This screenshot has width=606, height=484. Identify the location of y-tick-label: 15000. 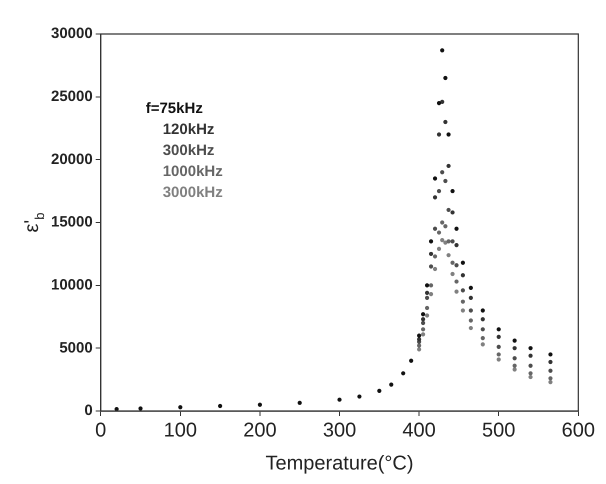
(71, 222).